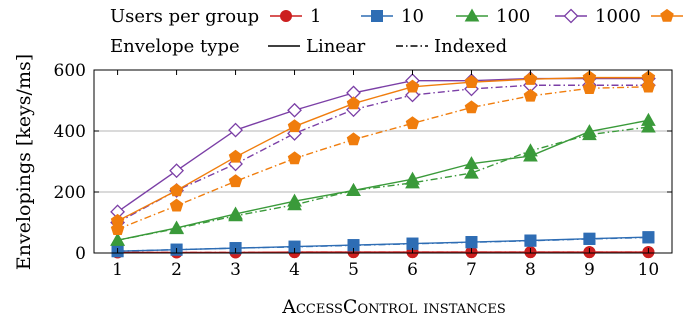 This screenshot has height=328, width=688. I want to click on legend-item-indexed: Indexed, so click(451, 46).